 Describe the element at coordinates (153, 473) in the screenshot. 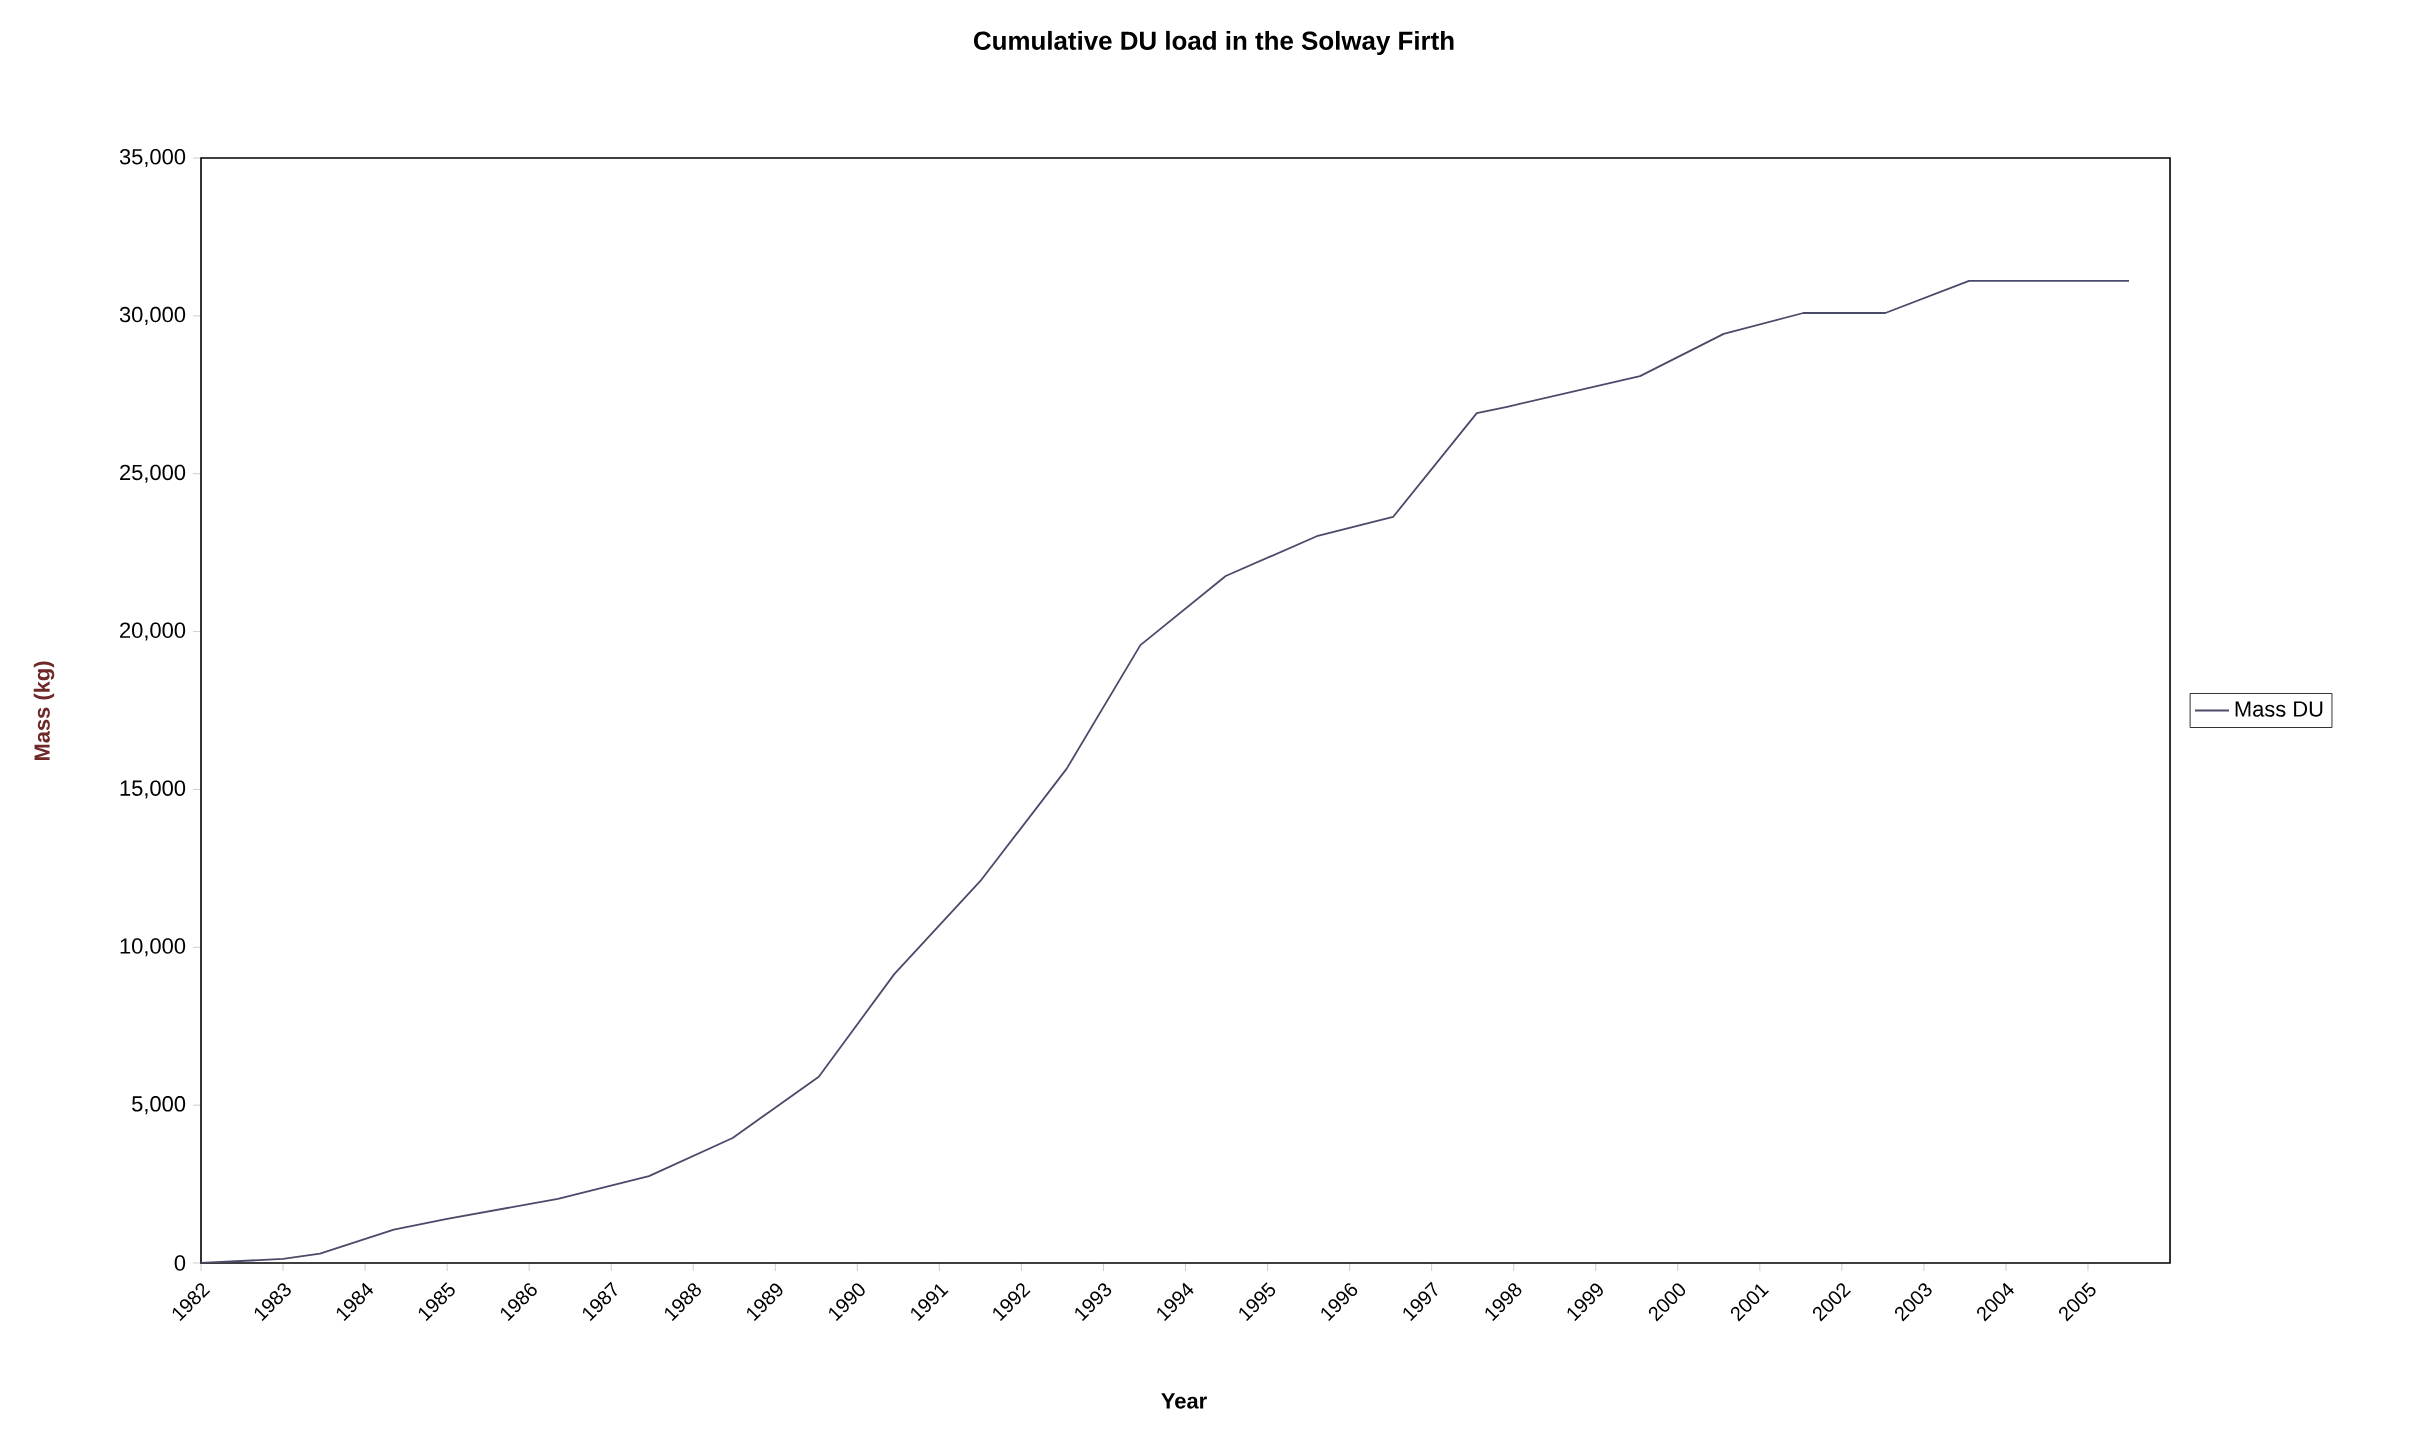

I see `y-tick-label: 25,000` at that location.